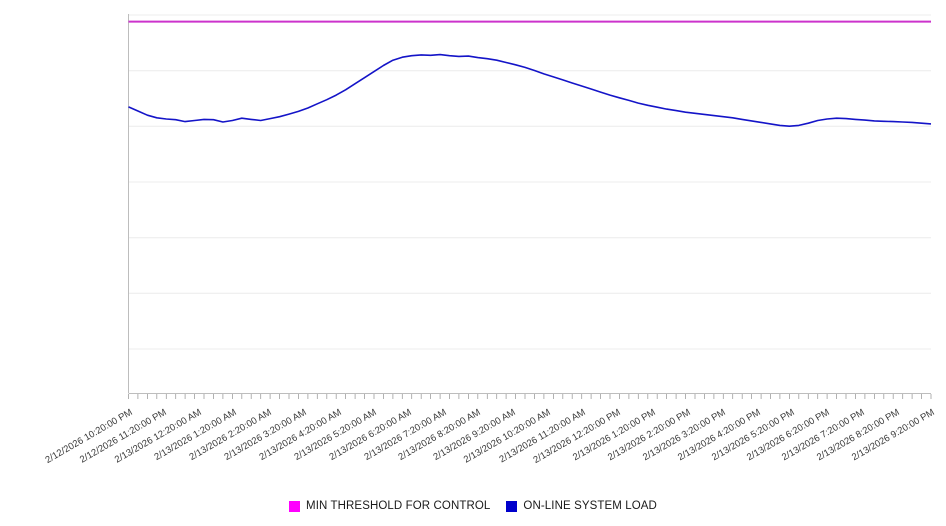 The width and height of the screenshot is (946, 526). I want to click on legend-label: MIN THRESHOLD FOR CONTROL, so click(398, 506).